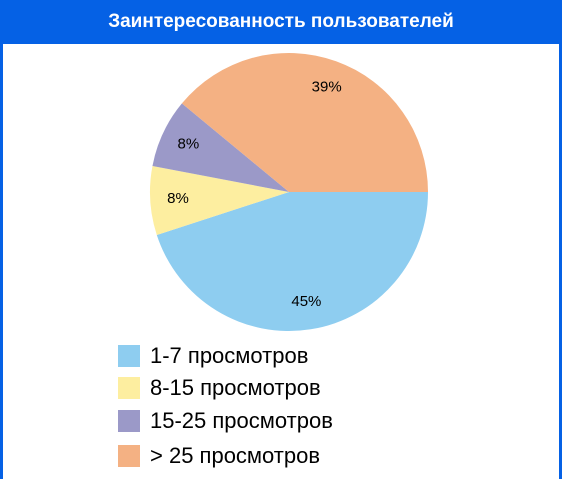 This screenshot has height=484, width=562. Describe the element at coordinates (229, 355) in the screenshot. I see `legend-label: 1-7 просмотров` at that location.